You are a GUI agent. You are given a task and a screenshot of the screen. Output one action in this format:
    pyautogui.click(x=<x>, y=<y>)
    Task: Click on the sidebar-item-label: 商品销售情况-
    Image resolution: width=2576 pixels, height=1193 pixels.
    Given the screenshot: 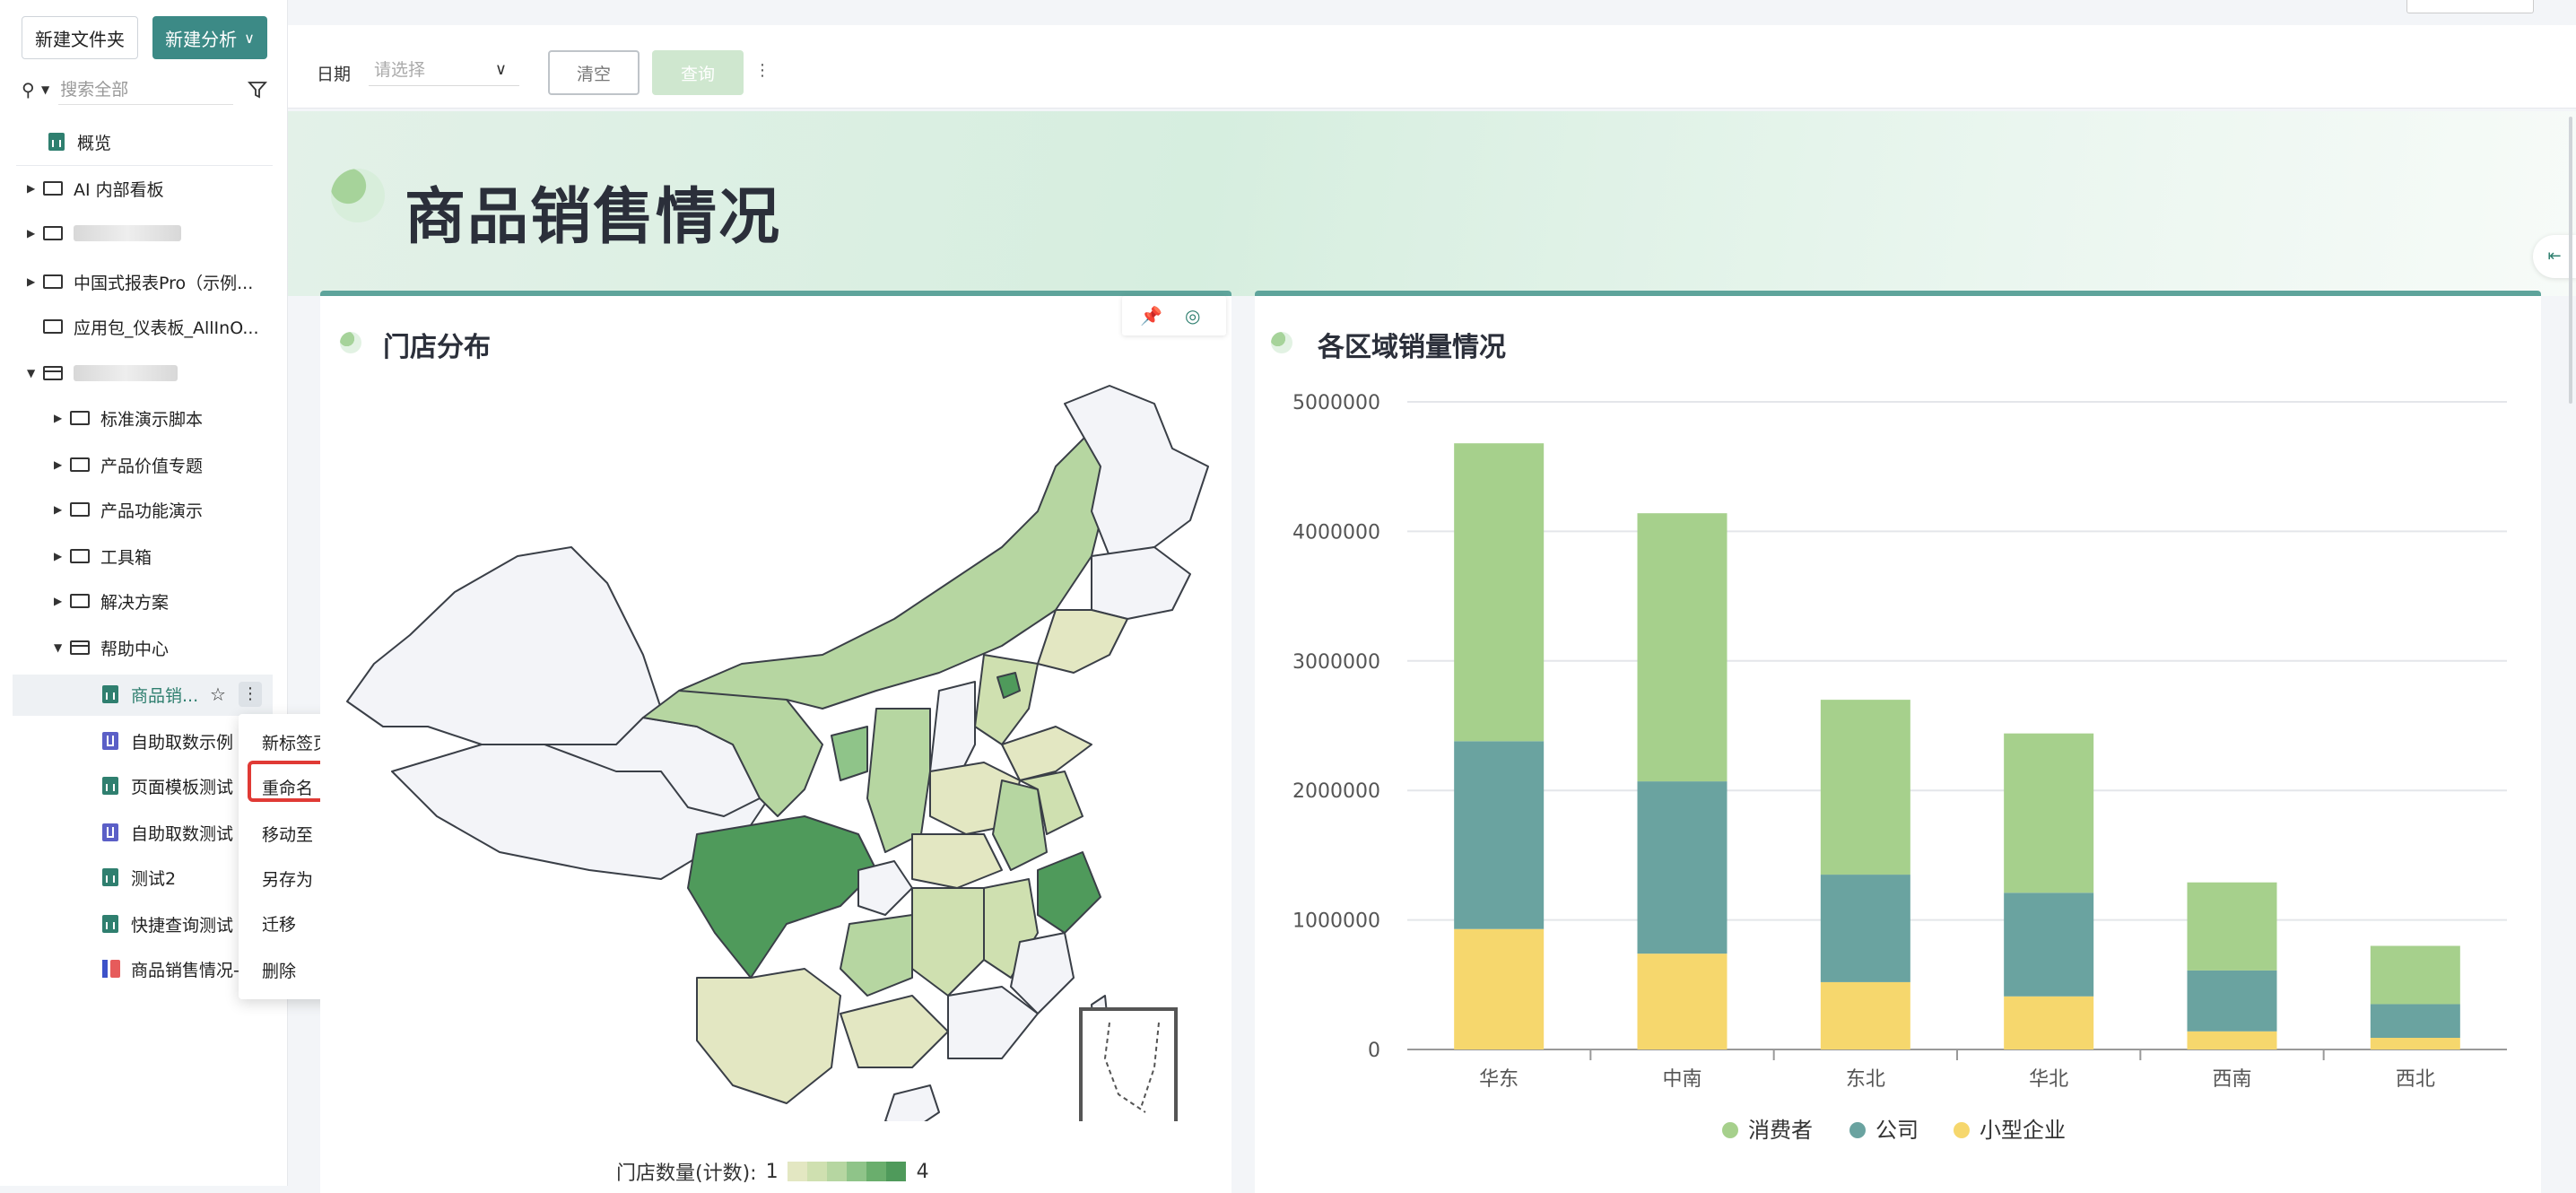 What is the action you would take?
    pyautogui.click(x=185, y=970)
    